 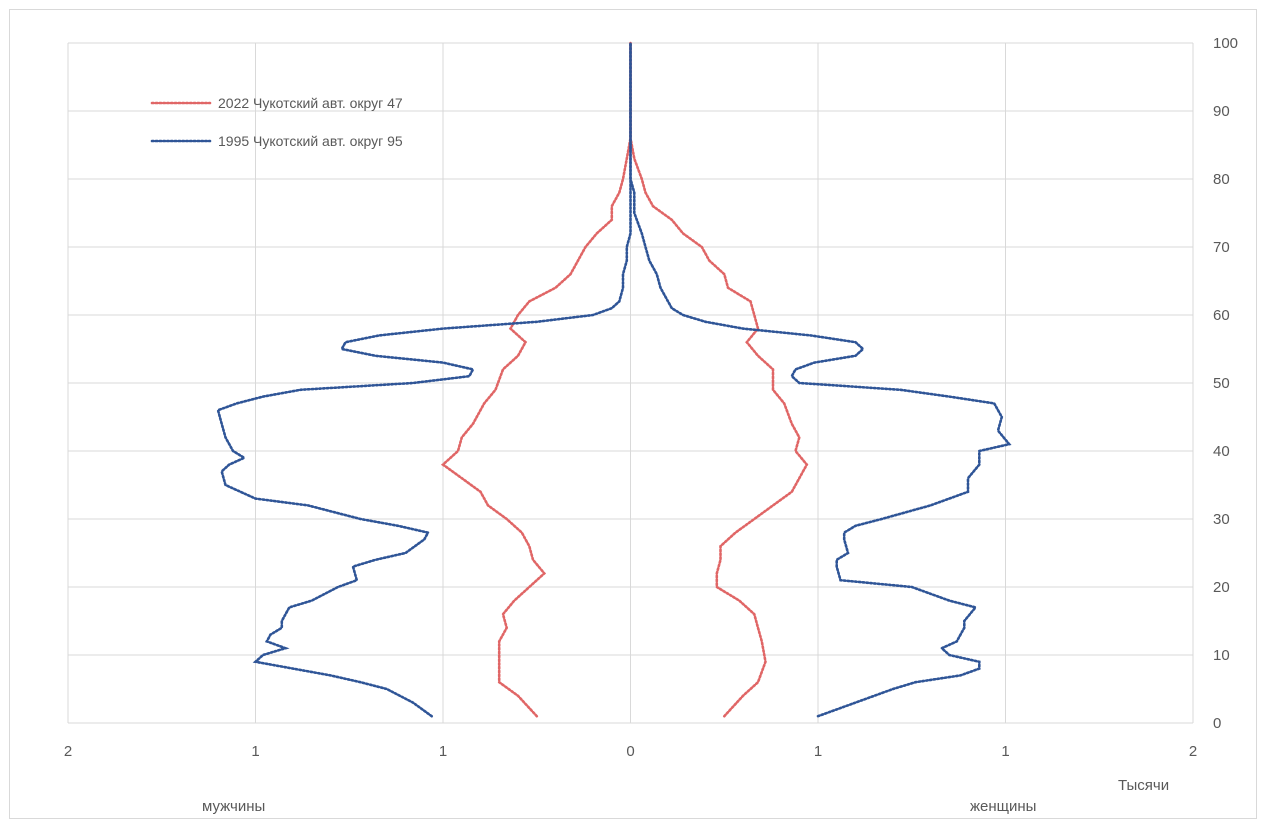 What do you see at coordinates (1221, 179) in the screenshot?
I see `y-tick-label: 80` at bounding box center [1221, 179].